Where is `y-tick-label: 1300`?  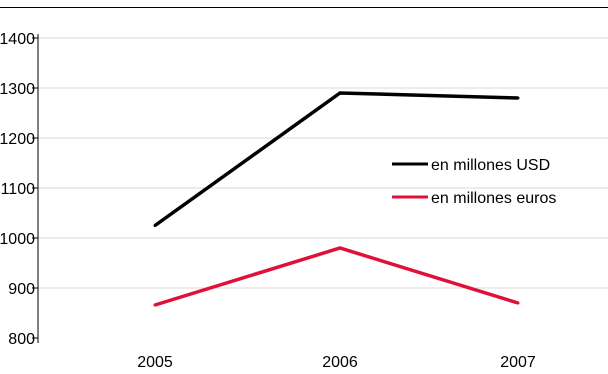
y-tick-label: 1300 is located at coordinates (17, 89).